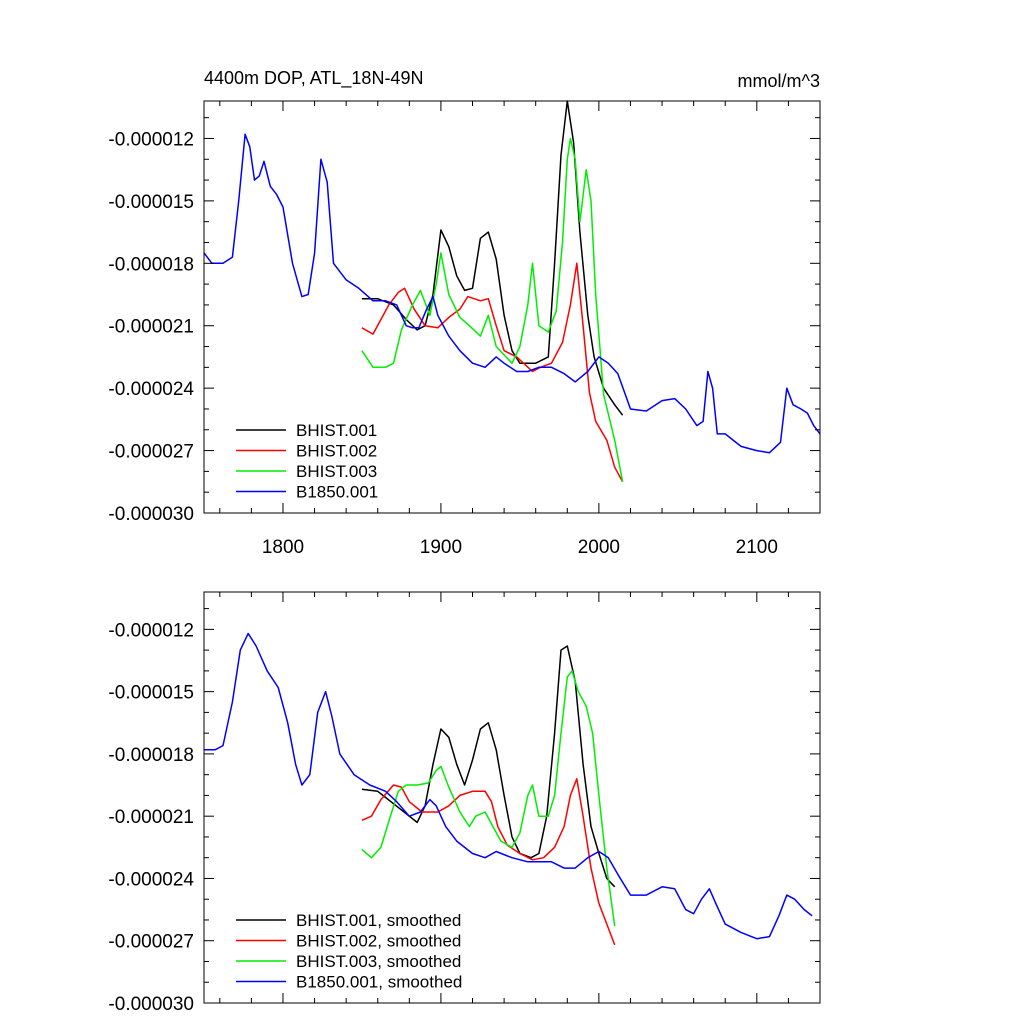  What do you see at coordinates (336, 471) in the screenshot?
I see `panel-1-legend-label-3: BHIST.003` at bounding box center [336, 471].